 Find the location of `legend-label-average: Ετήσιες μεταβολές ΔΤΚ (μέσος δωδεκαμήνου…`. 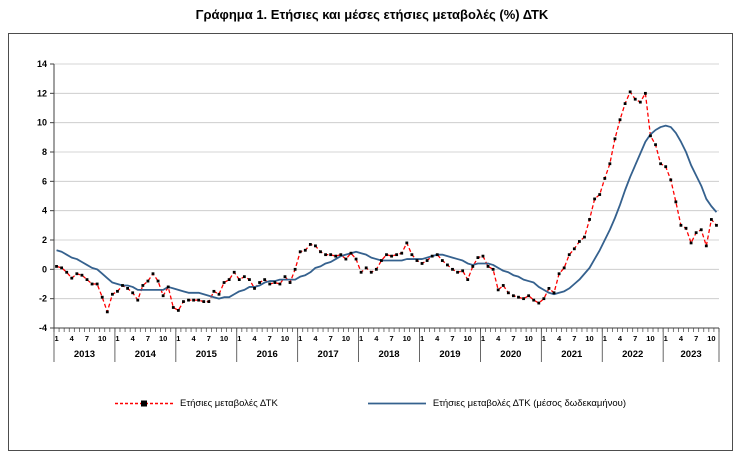

legend-label-average: Ετήσιες μεταβολές ΔΤΚ (μέσος δωδεκαμήνου… is located at coordinates (529, 403).